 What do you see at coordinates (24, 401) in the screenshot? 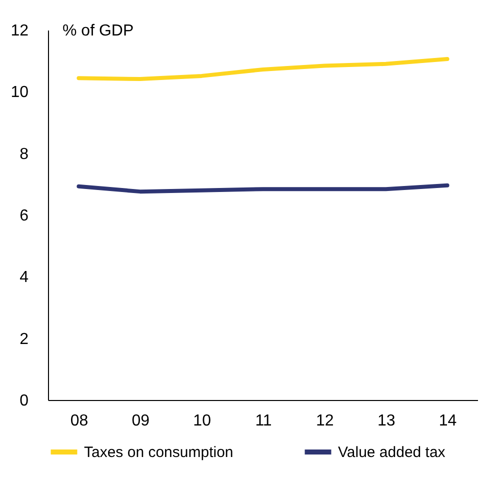
I see `y-tick-label: 0` at bounding box center [24, 401].